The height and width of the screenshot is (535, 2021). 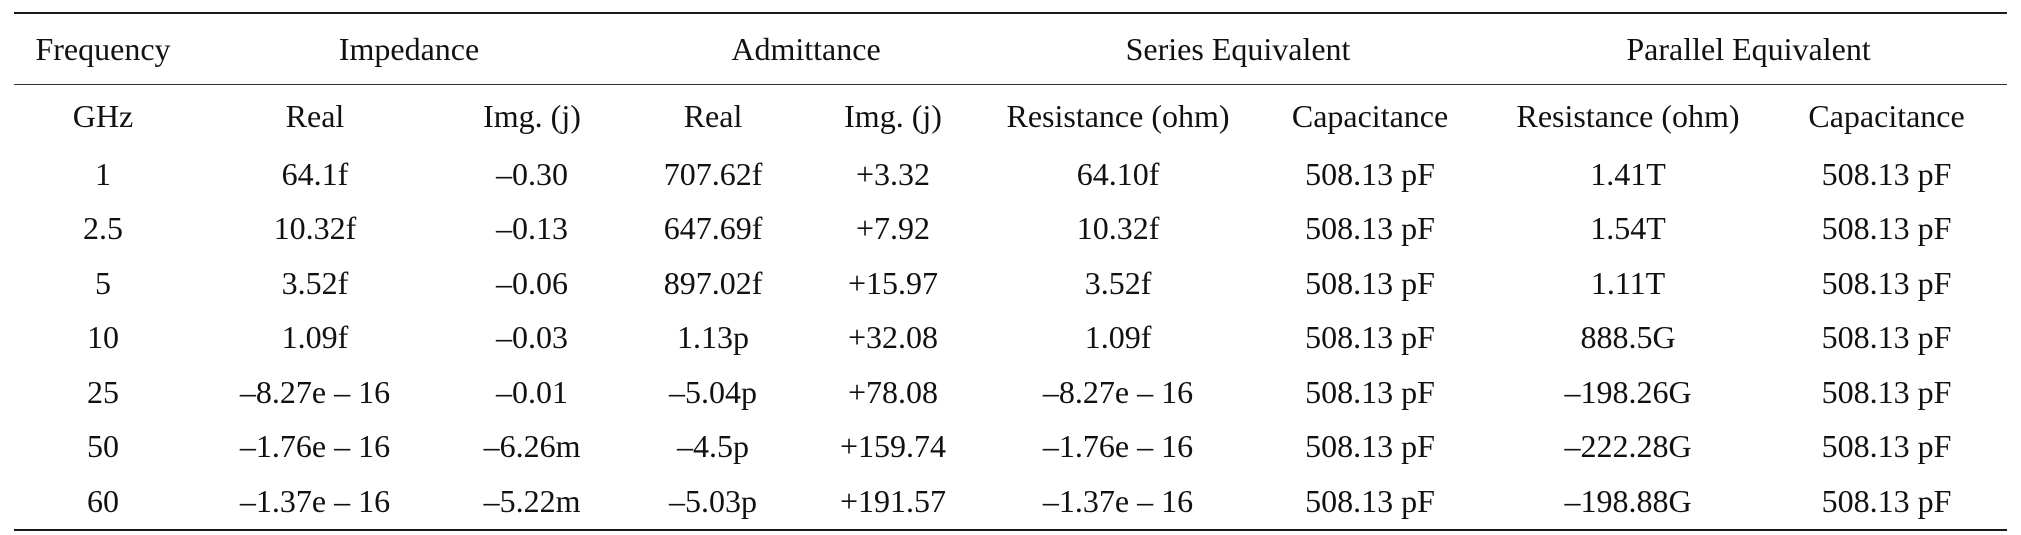 I want to click on cell-series-resistance: 10.32f, so click(x=1118, y=228).